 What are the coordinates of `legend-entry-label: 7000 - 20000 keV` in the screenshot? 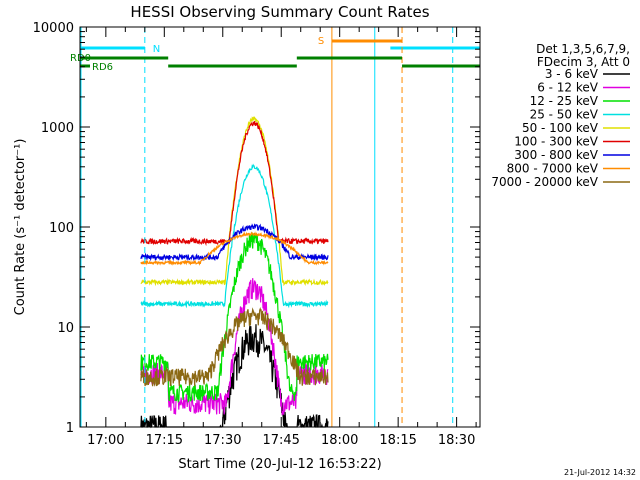 It's located at (544, 182).